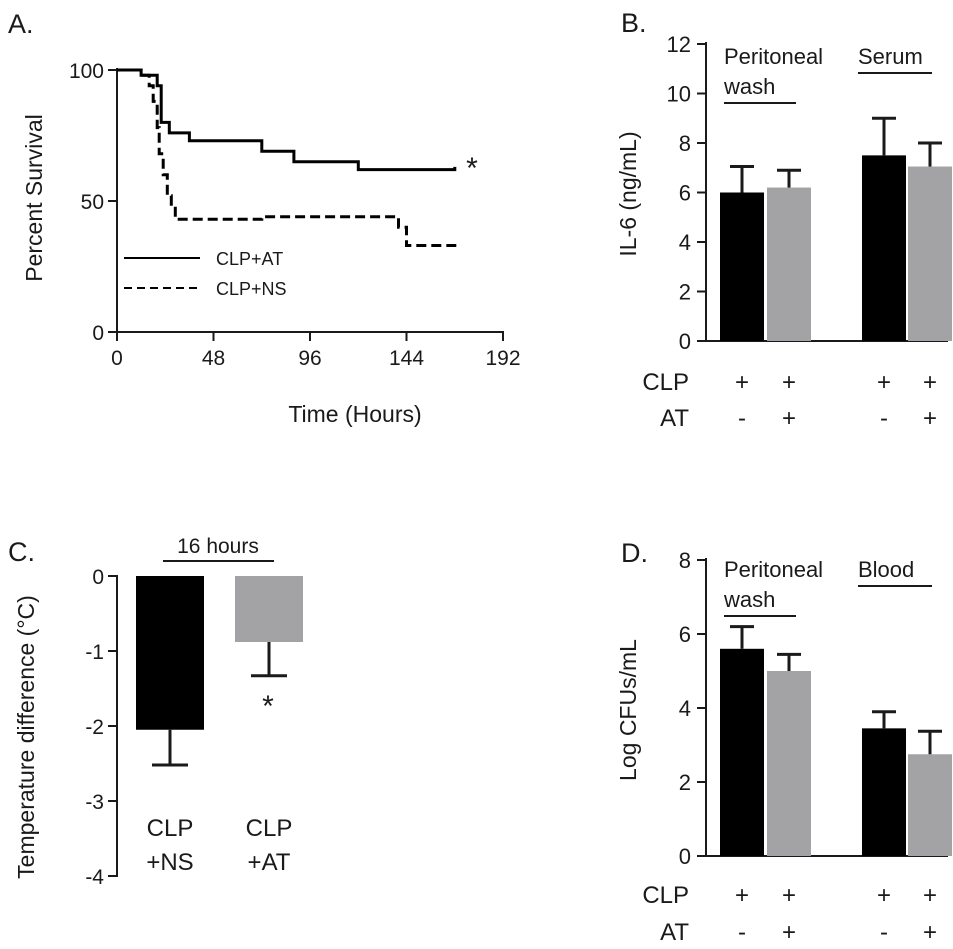  I want to click on a-x-tick-label: 48, so click(213, 358).